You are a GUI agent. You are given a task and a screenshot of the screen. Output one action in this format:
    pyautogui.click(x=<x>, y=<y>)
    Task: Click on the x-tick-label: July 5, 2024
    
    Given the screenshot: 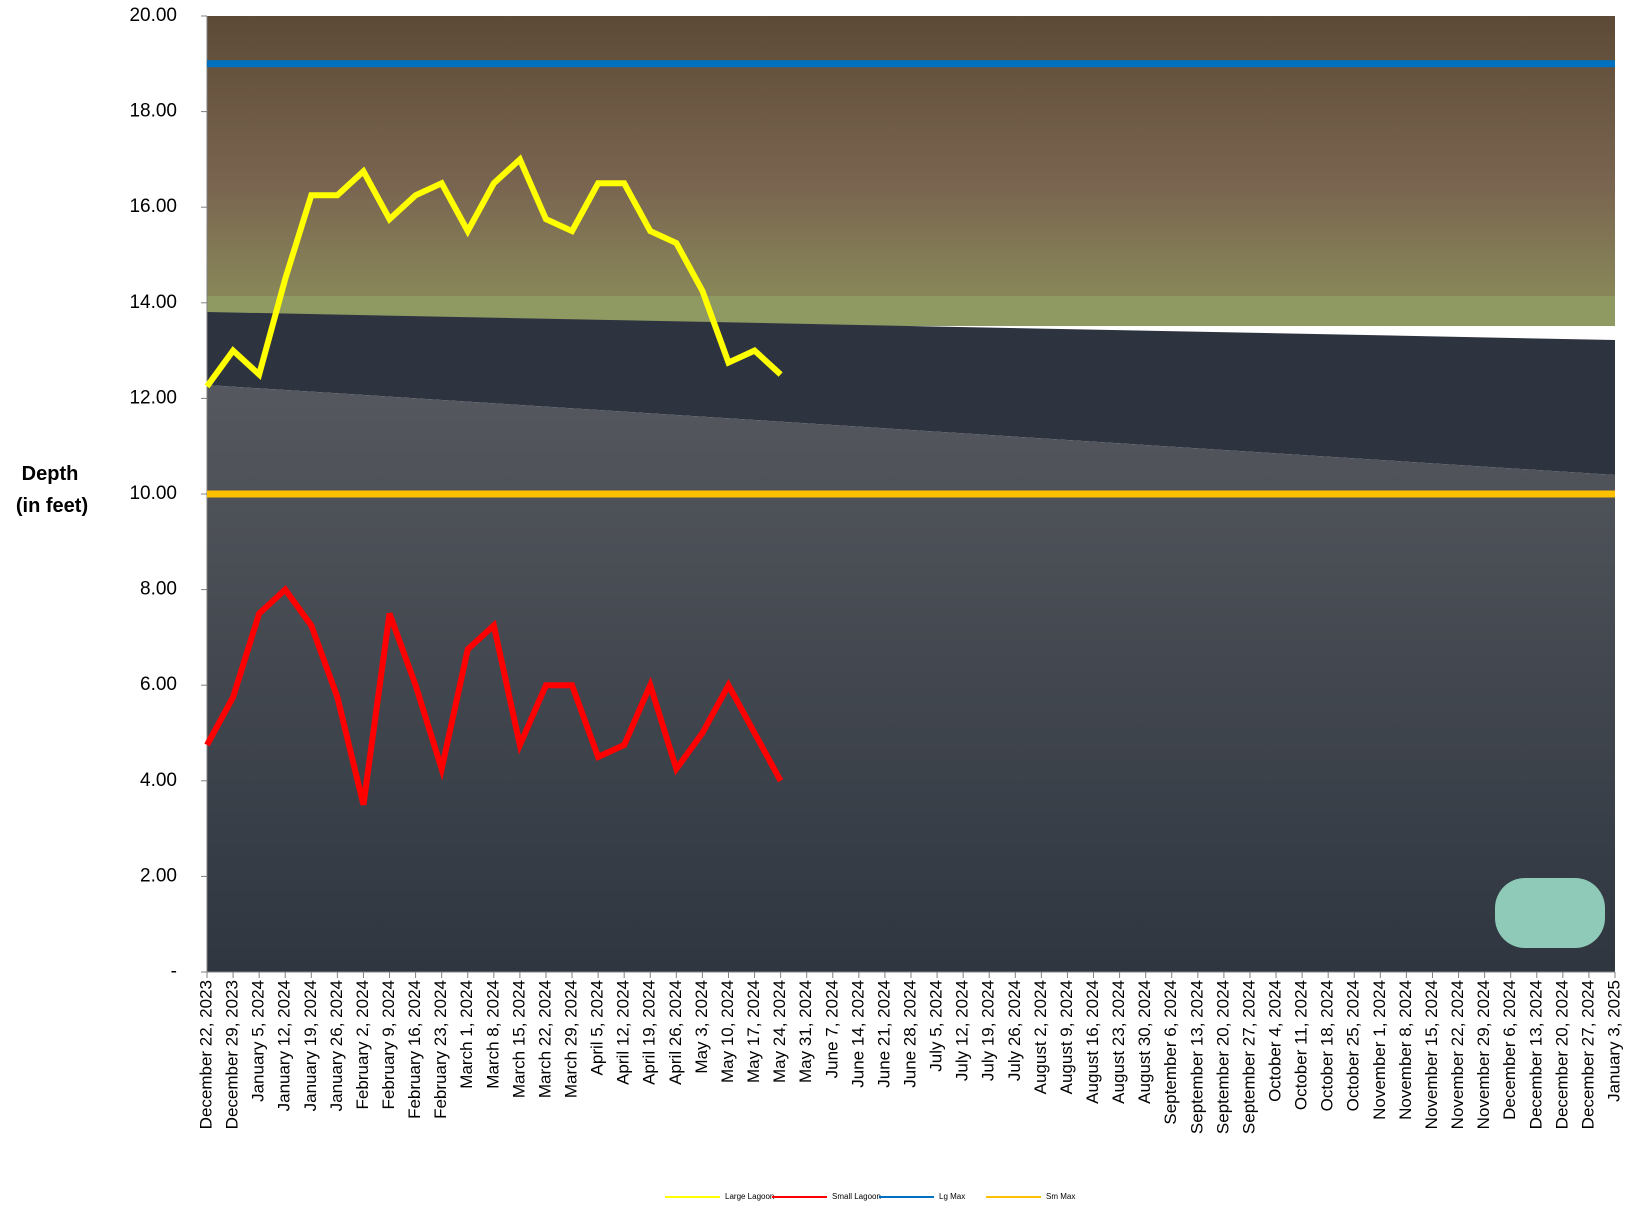 What is the action you would take?
    pyautogui.click(x=936, y=1026)
    